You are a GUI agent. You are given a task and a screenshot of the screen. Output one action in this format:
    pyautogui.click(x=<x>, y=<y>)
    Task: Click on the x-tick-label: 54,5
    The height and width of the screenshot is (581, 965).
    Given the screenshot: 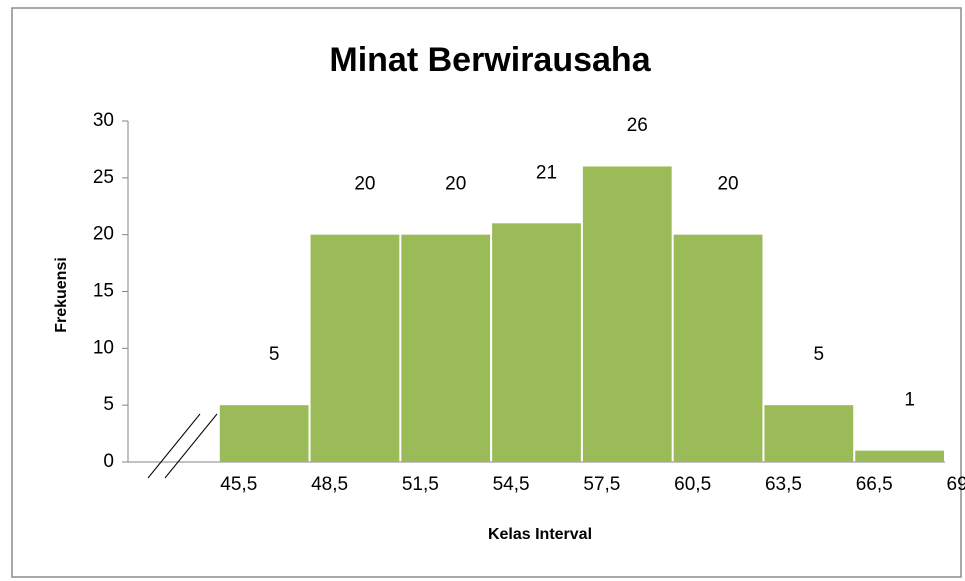 What is the action you would take?
    pyautogui.click(x=511, y=484)
    